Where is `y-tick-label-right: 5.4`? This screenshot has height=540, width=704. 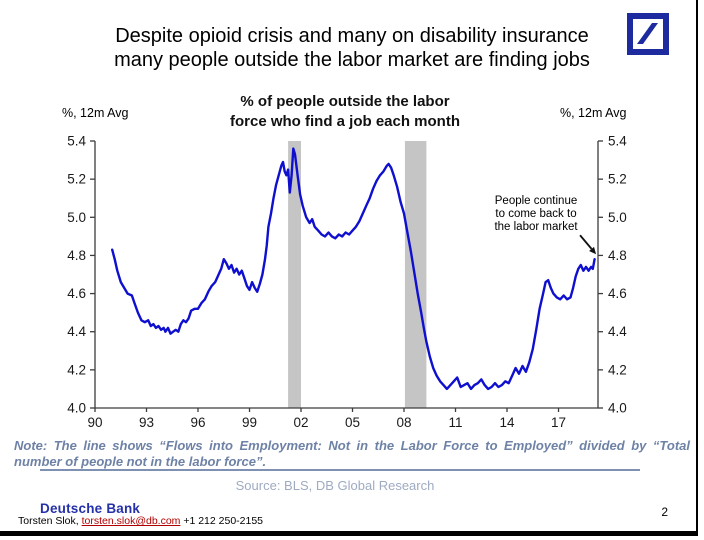
y-tick-label-right: 5.4 is located at coordinates (617, 141).